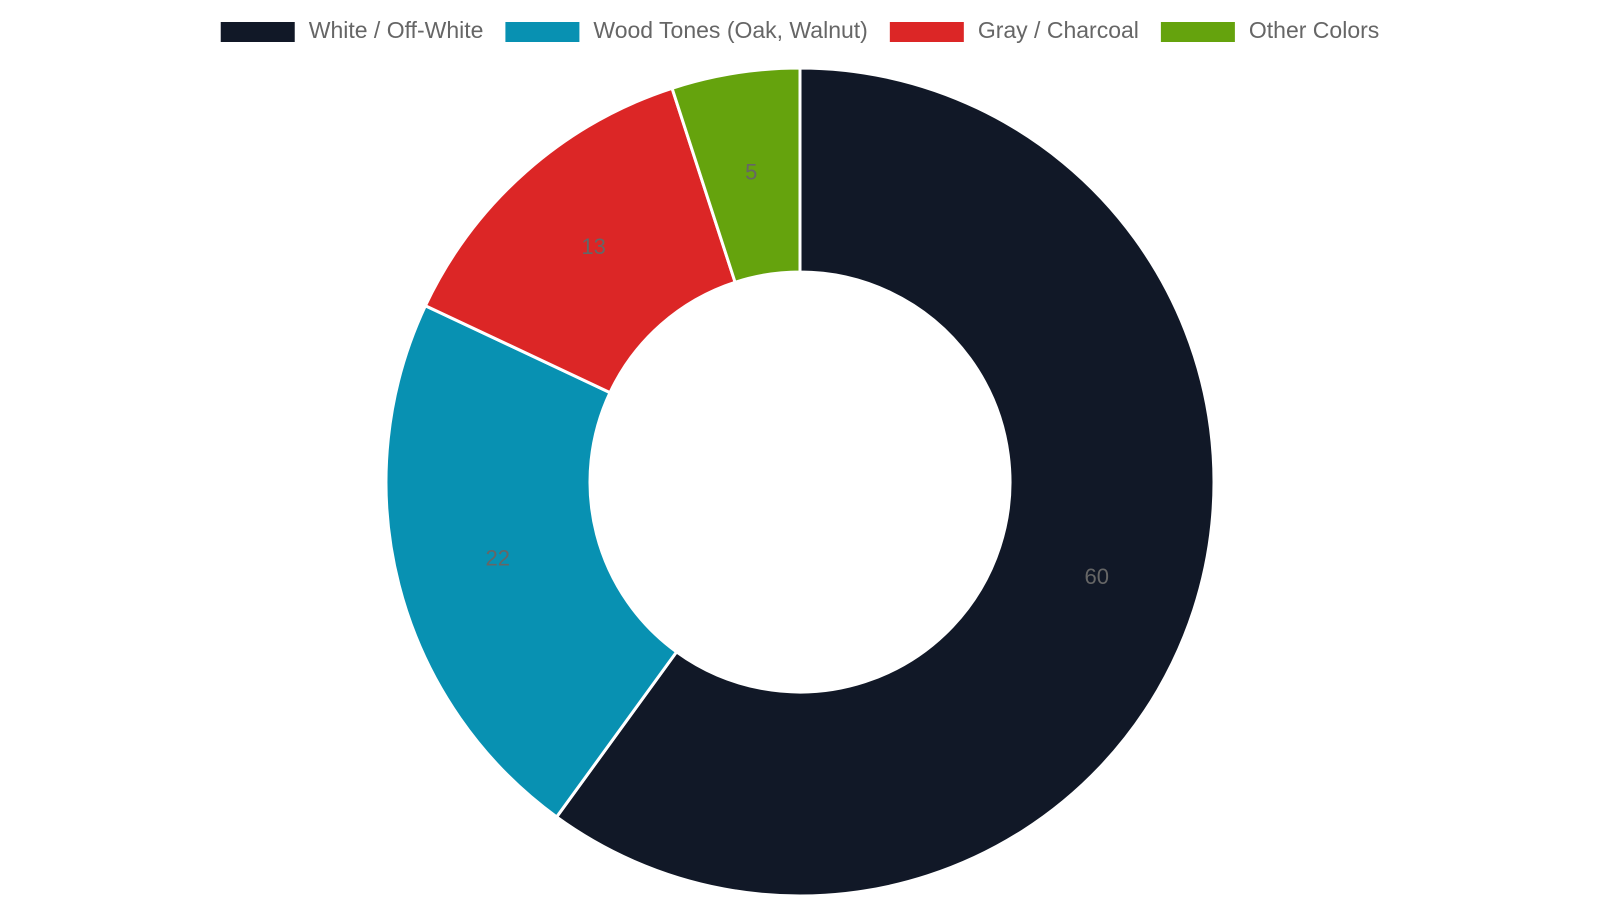  What do you see at coordinates (730, 30) in the screenshot?
I see `legend-label: Wood Tones (Oak, Walnut)` at bounding box center [730, 30].